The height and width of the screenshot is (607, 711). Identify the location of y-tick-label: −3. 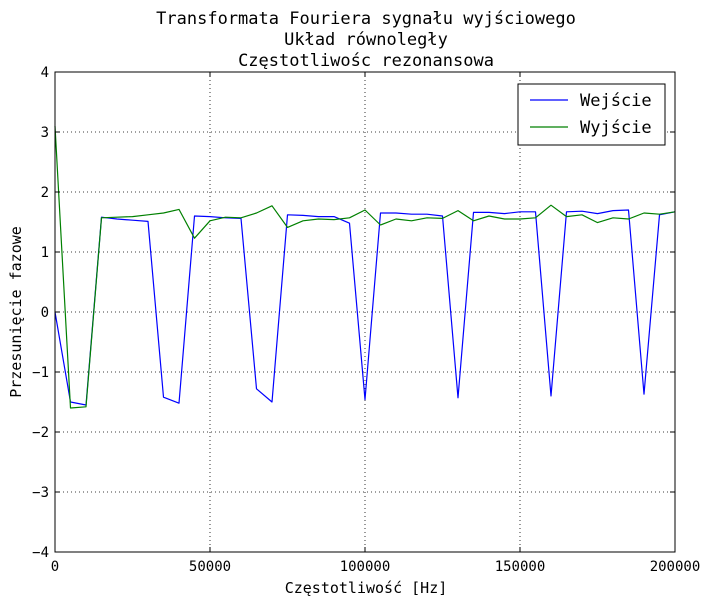
(40, 493).